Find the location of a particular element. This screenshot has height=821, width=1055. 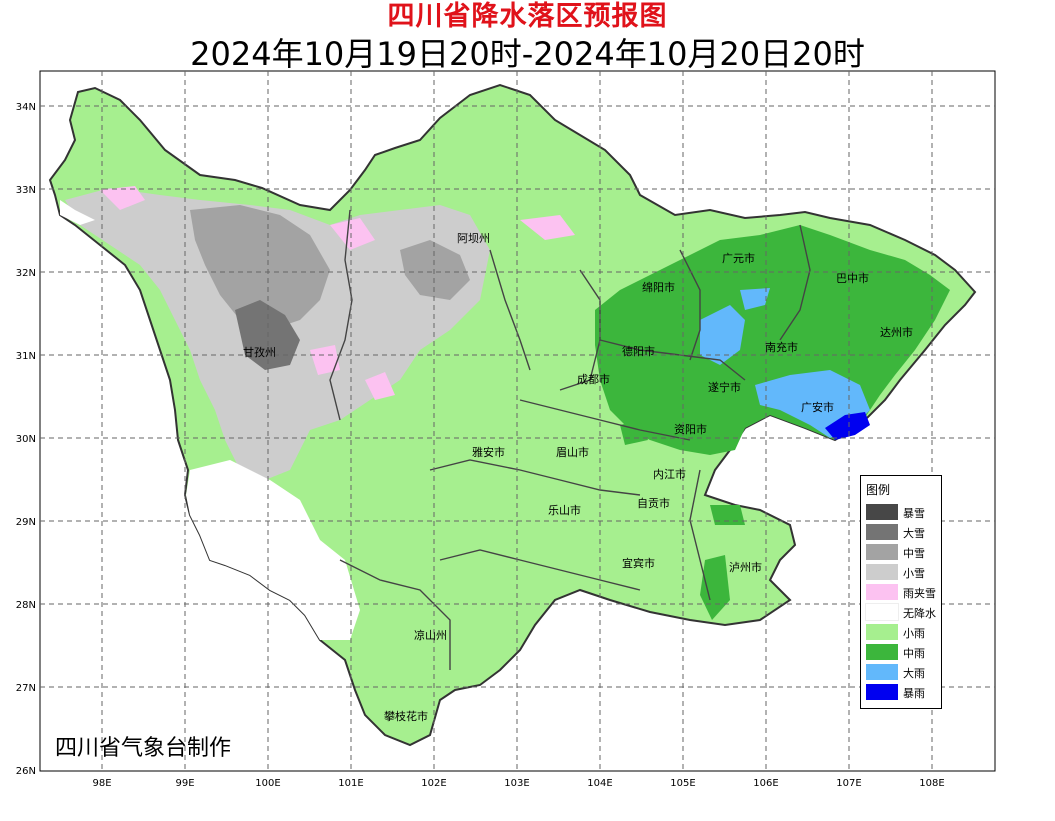

lon-tick-label: 106E is located at coordinates (765, 783).